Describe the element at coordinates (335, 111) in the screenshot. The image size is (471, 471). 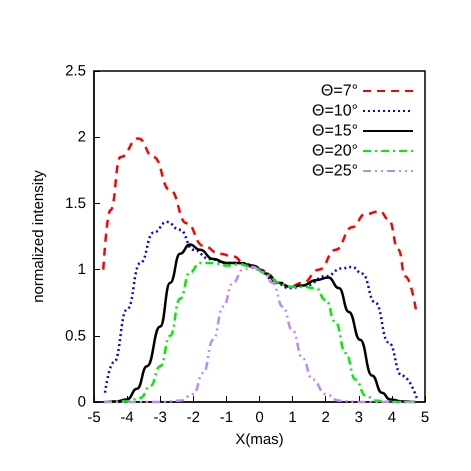
I see `legend-label: Θ=10°` at that location.